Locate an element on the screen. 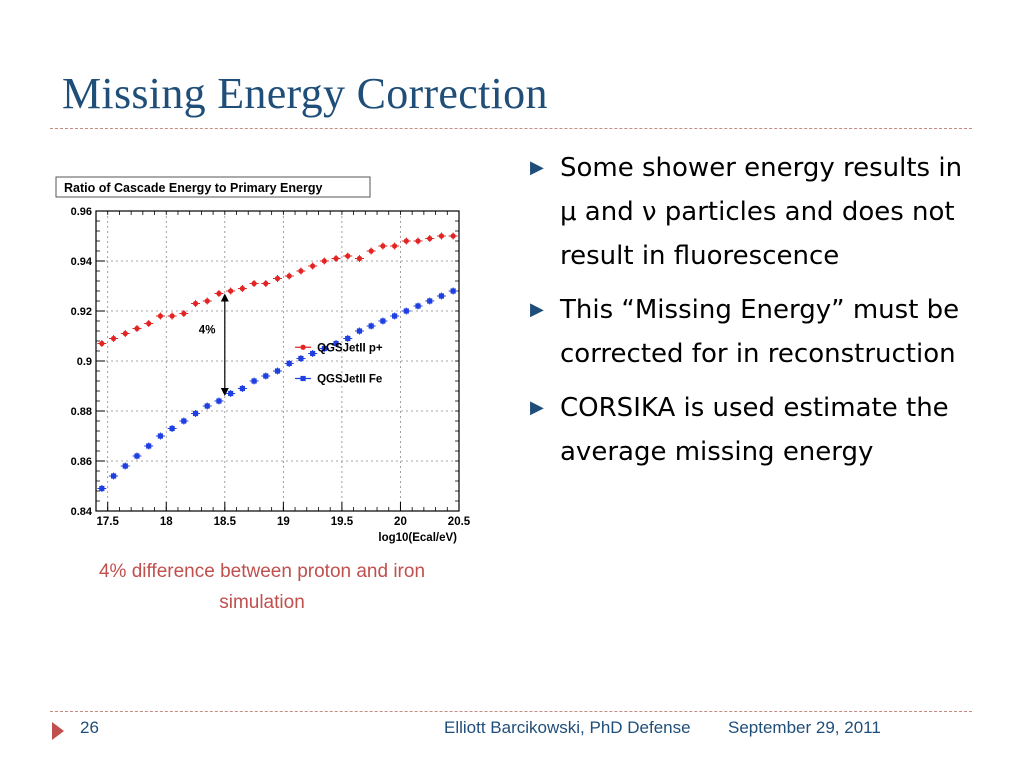 This screenshot has height=768, width=1024. x-tick-label: 20 is located at coordinates (400, 522).